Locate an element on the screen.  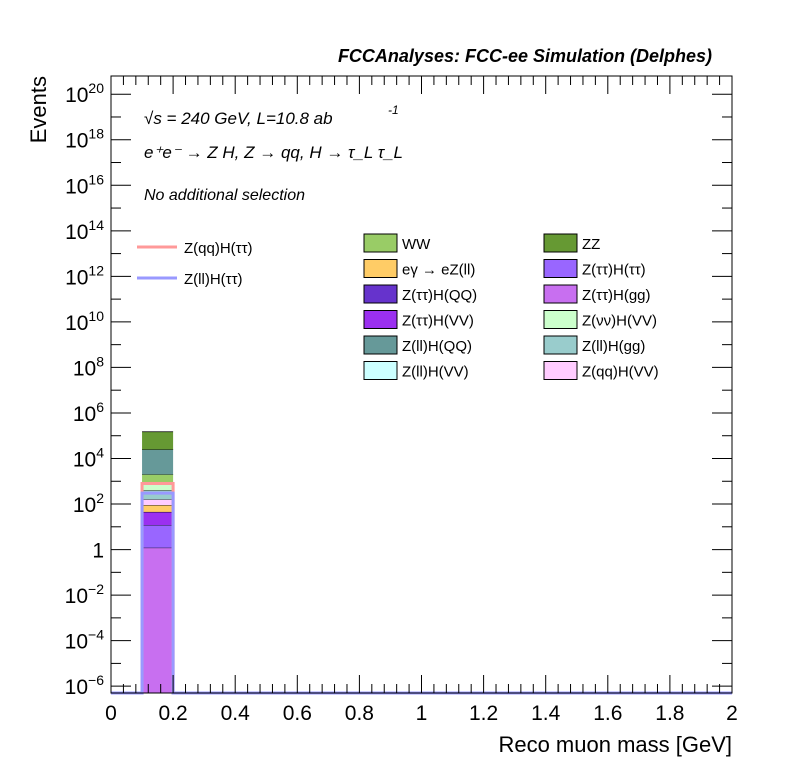
y-tick-label: 10⁴ is located at coordinates (88, 457).